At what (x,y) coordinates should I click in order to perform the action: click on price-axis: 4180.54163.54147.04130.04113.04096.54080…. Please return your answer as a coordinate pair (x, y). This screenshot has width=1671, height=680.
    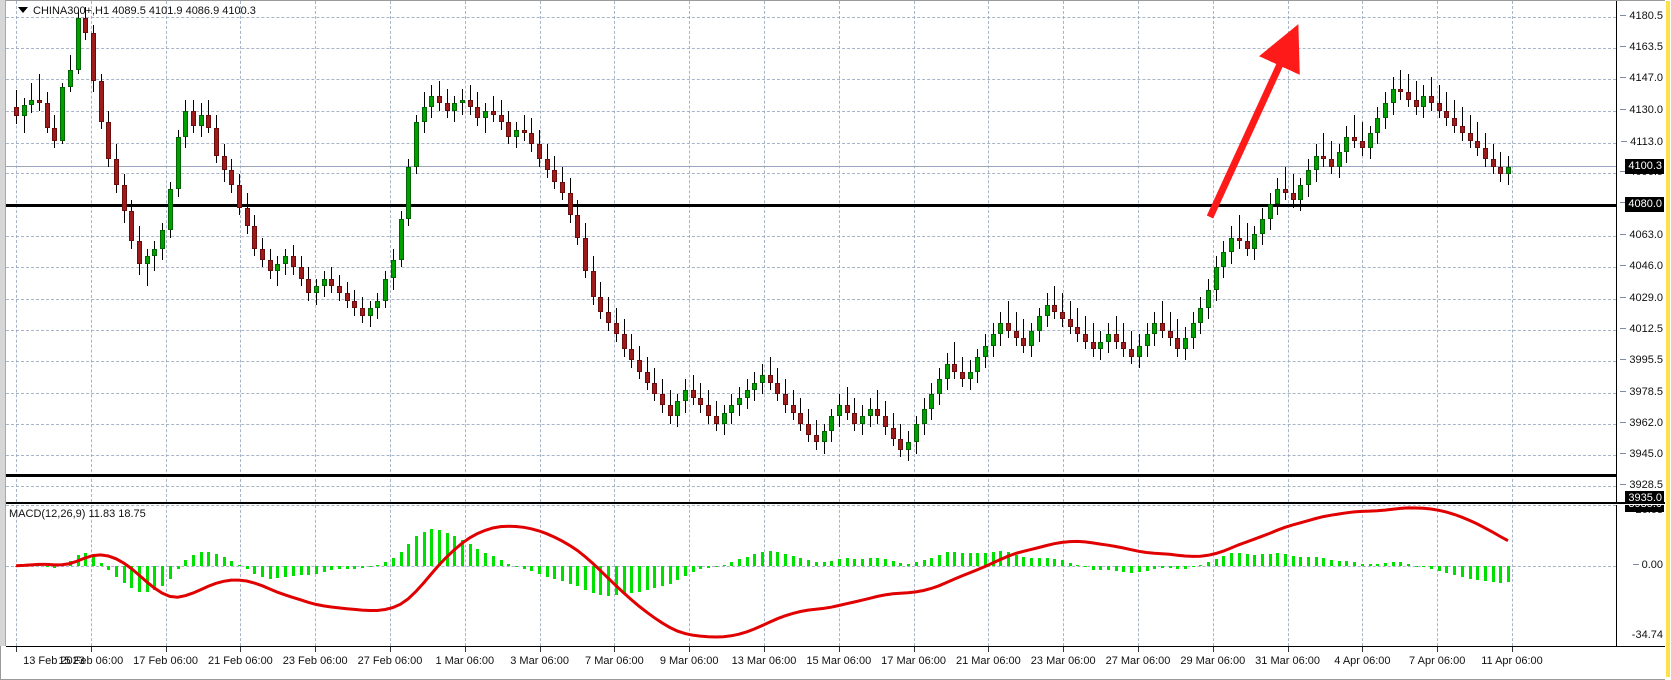
    Looking at the image, I should click on (1640, 251).